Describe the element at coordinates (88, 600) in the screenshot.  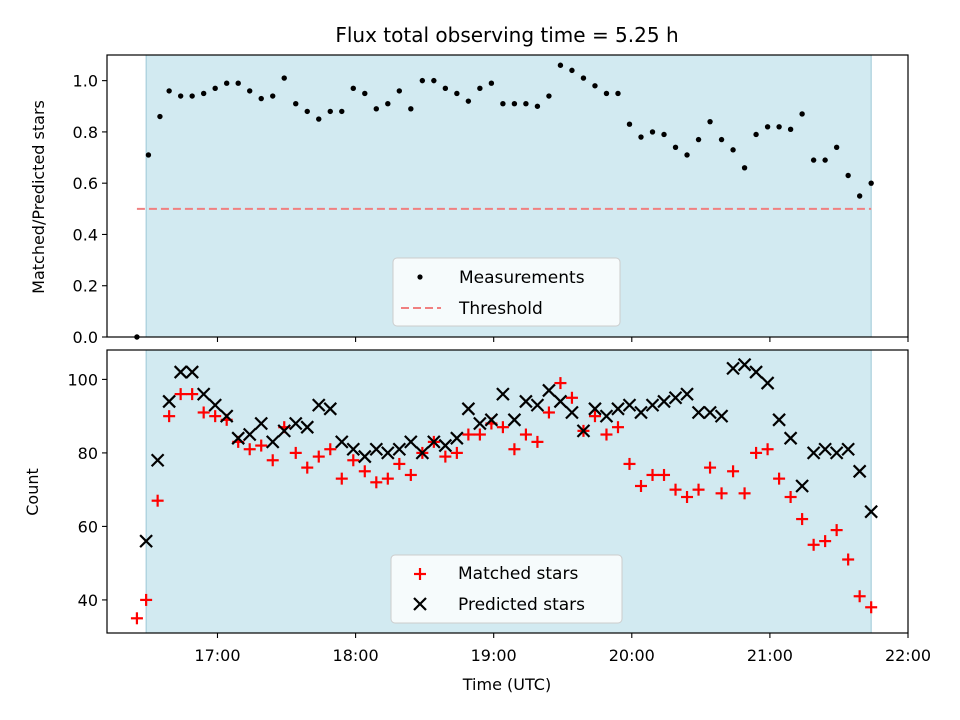
I see `y-tick-label: 40` at that location.